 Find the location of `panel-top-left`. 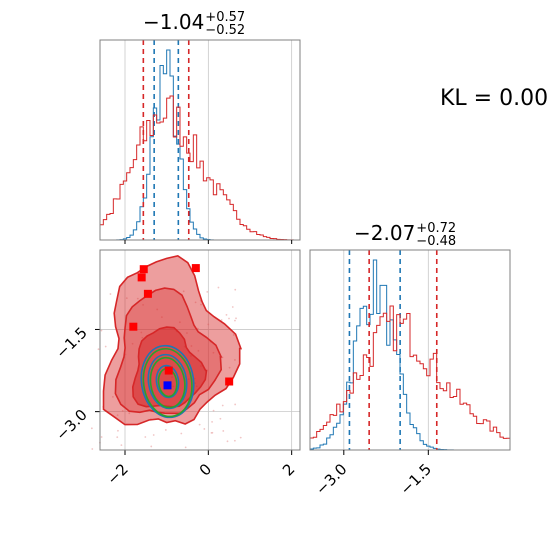

panel-top-left is located at coordinates (200, 141).